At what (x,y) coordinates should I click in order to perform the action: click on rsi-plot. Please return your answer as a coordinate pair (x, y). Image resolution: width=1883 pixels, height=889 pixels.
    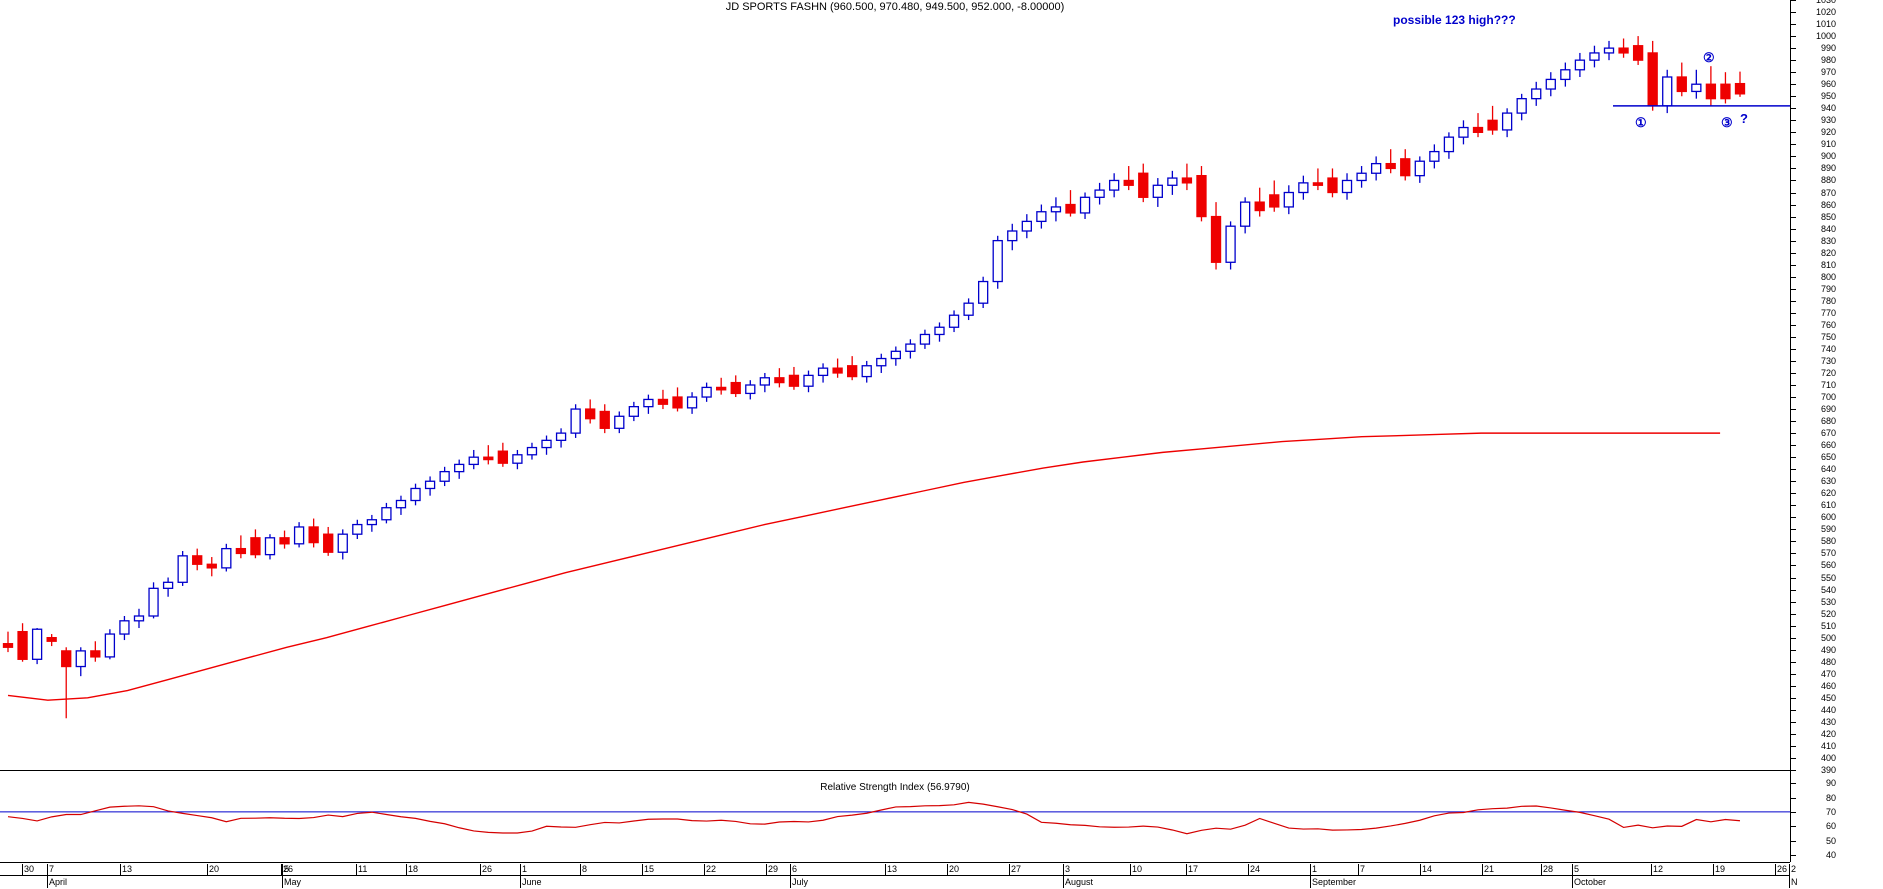
    Looking at the image, I should click on (895, 819).